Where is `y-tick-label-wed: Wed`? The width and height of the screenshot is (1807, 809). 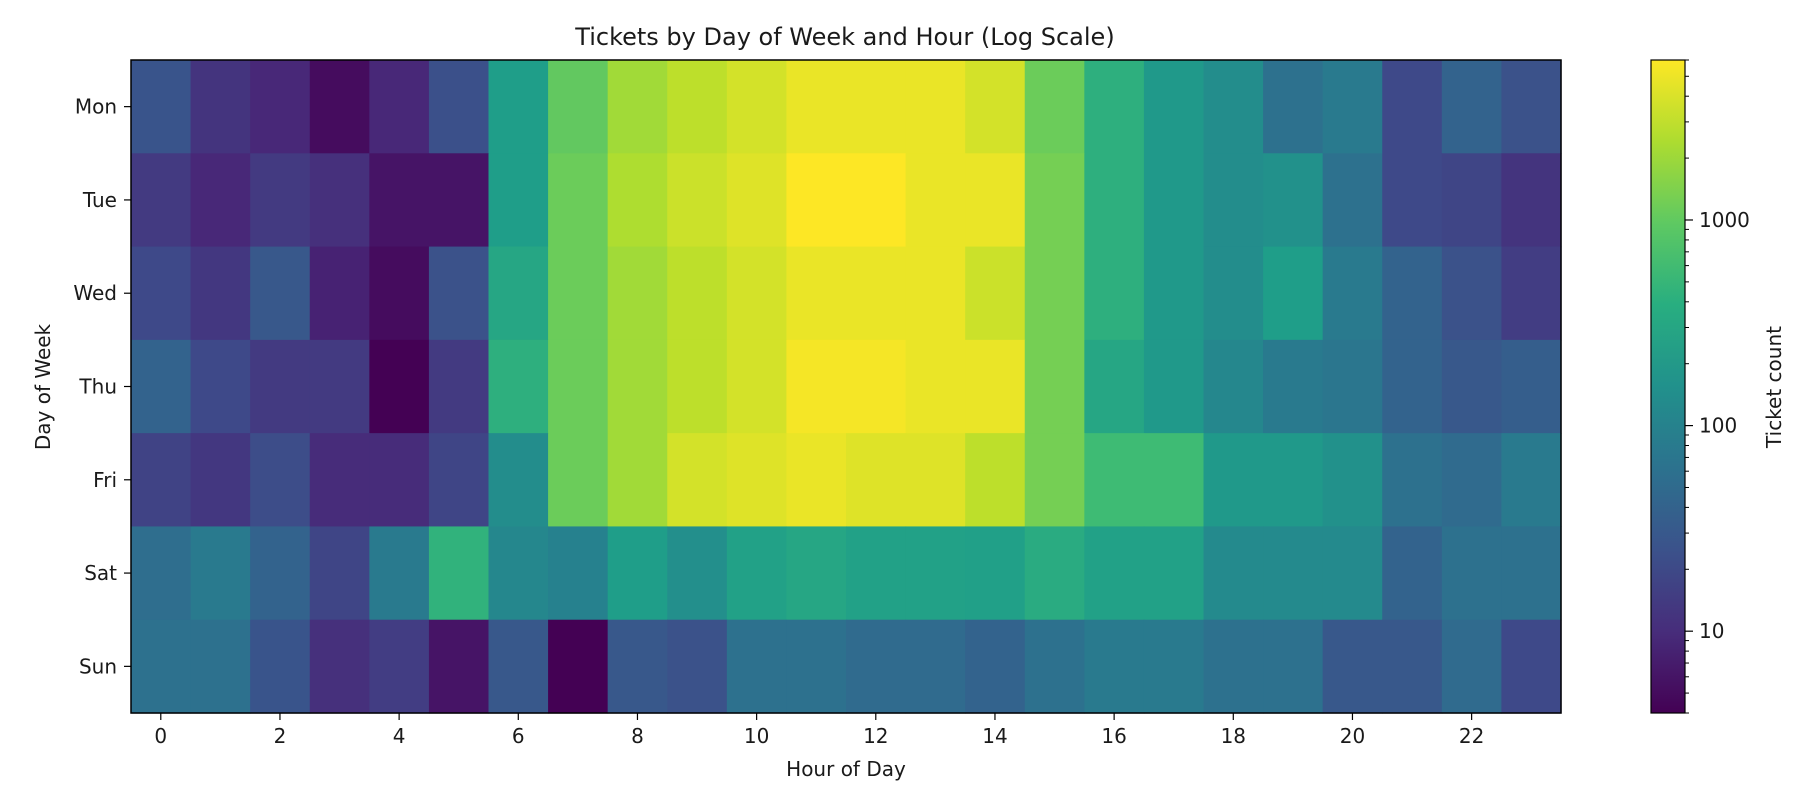
y-tick-label-wed: Wed is located at coordinates (95, 293).